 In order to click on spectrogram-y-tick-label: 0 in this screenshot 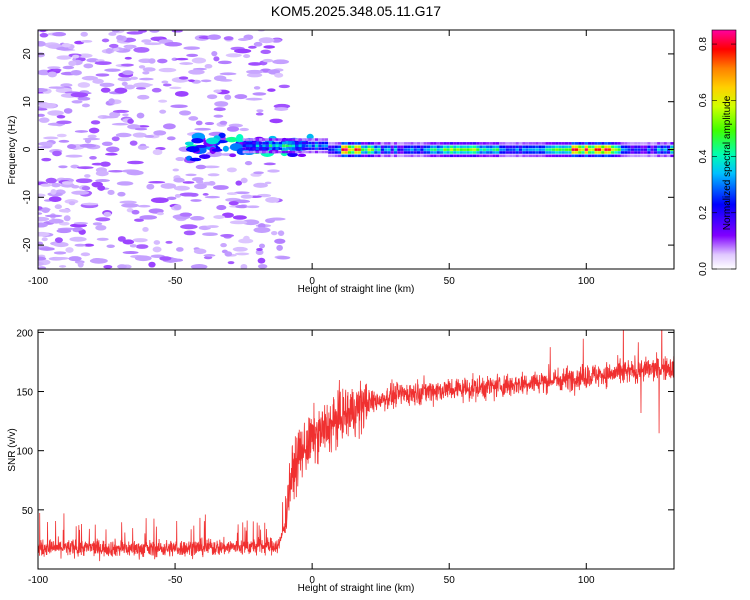, I will do `click(27, 149)`.